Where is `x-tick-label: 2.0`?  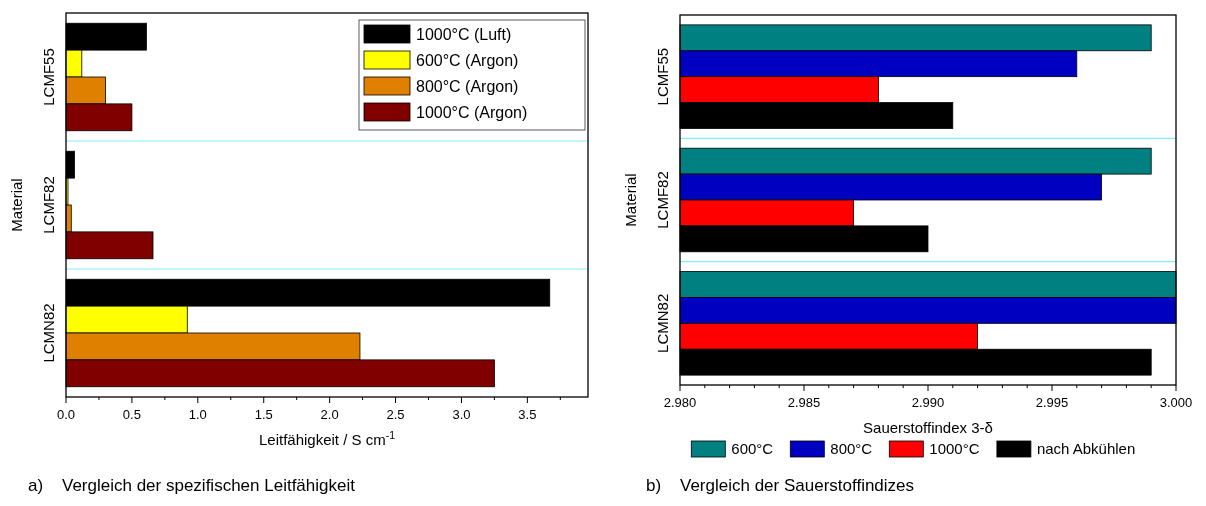
x-tick-label: 2.0 is located at coordinates (329, 414).